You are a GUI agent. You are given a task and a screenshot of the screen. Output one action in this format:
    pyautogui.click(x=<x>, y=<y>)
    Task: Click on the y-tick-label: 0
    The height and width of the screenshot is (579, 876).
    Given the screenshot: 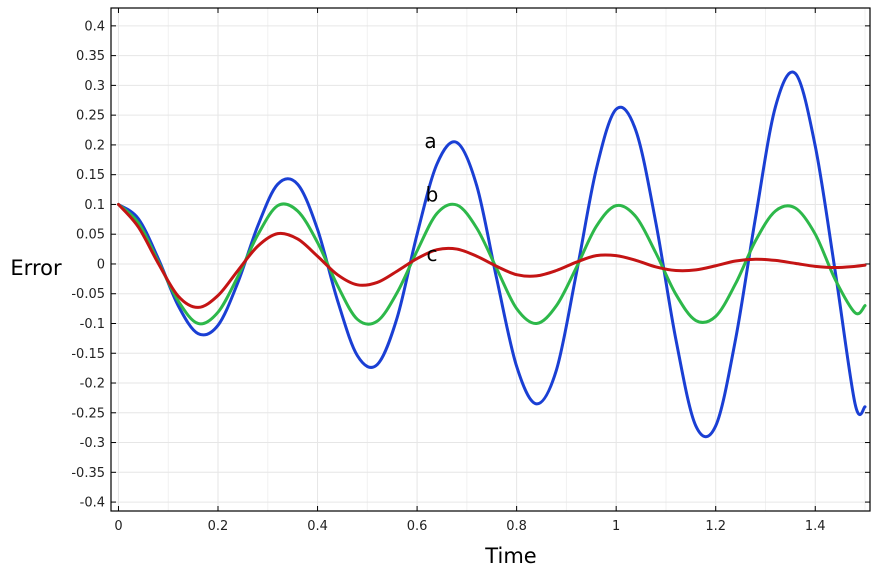 What is the action you would take?
    pyautogui.click(x=101, y=264)
    